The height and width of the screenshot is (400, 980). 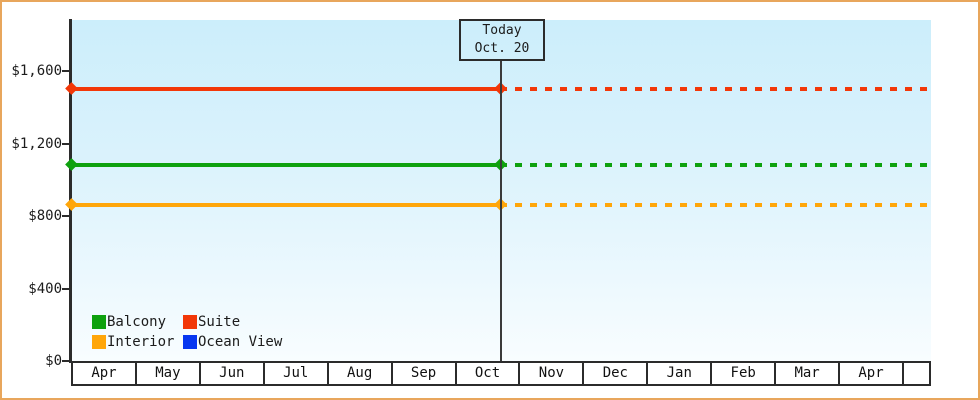 I want to click on series-line-solid-interior, so click(x=285, y=205).